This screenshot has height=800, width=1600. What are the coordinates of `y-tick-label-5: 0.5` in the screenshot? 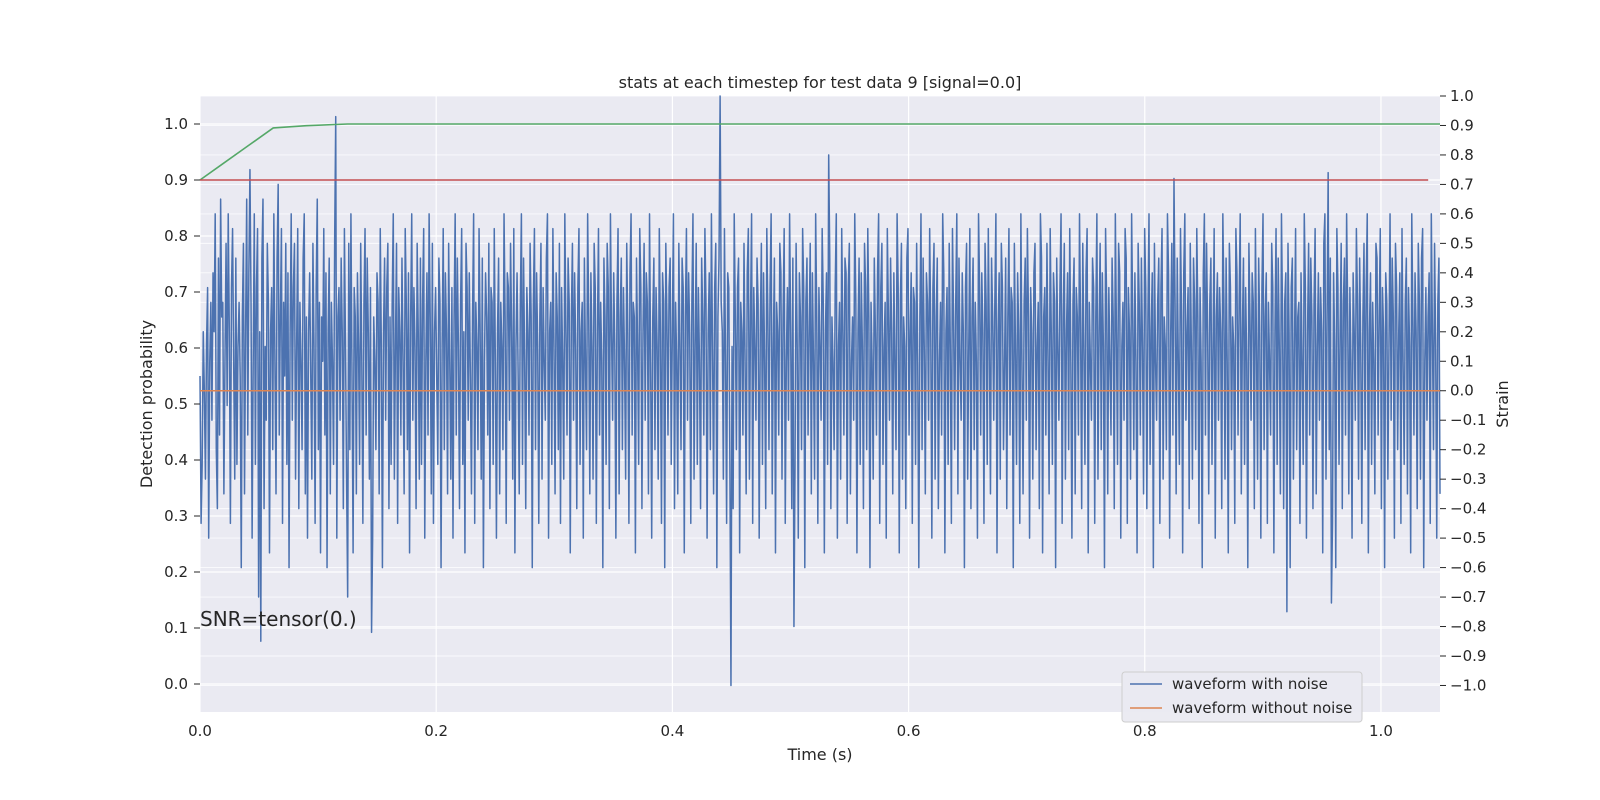 It's located at (176, 404).